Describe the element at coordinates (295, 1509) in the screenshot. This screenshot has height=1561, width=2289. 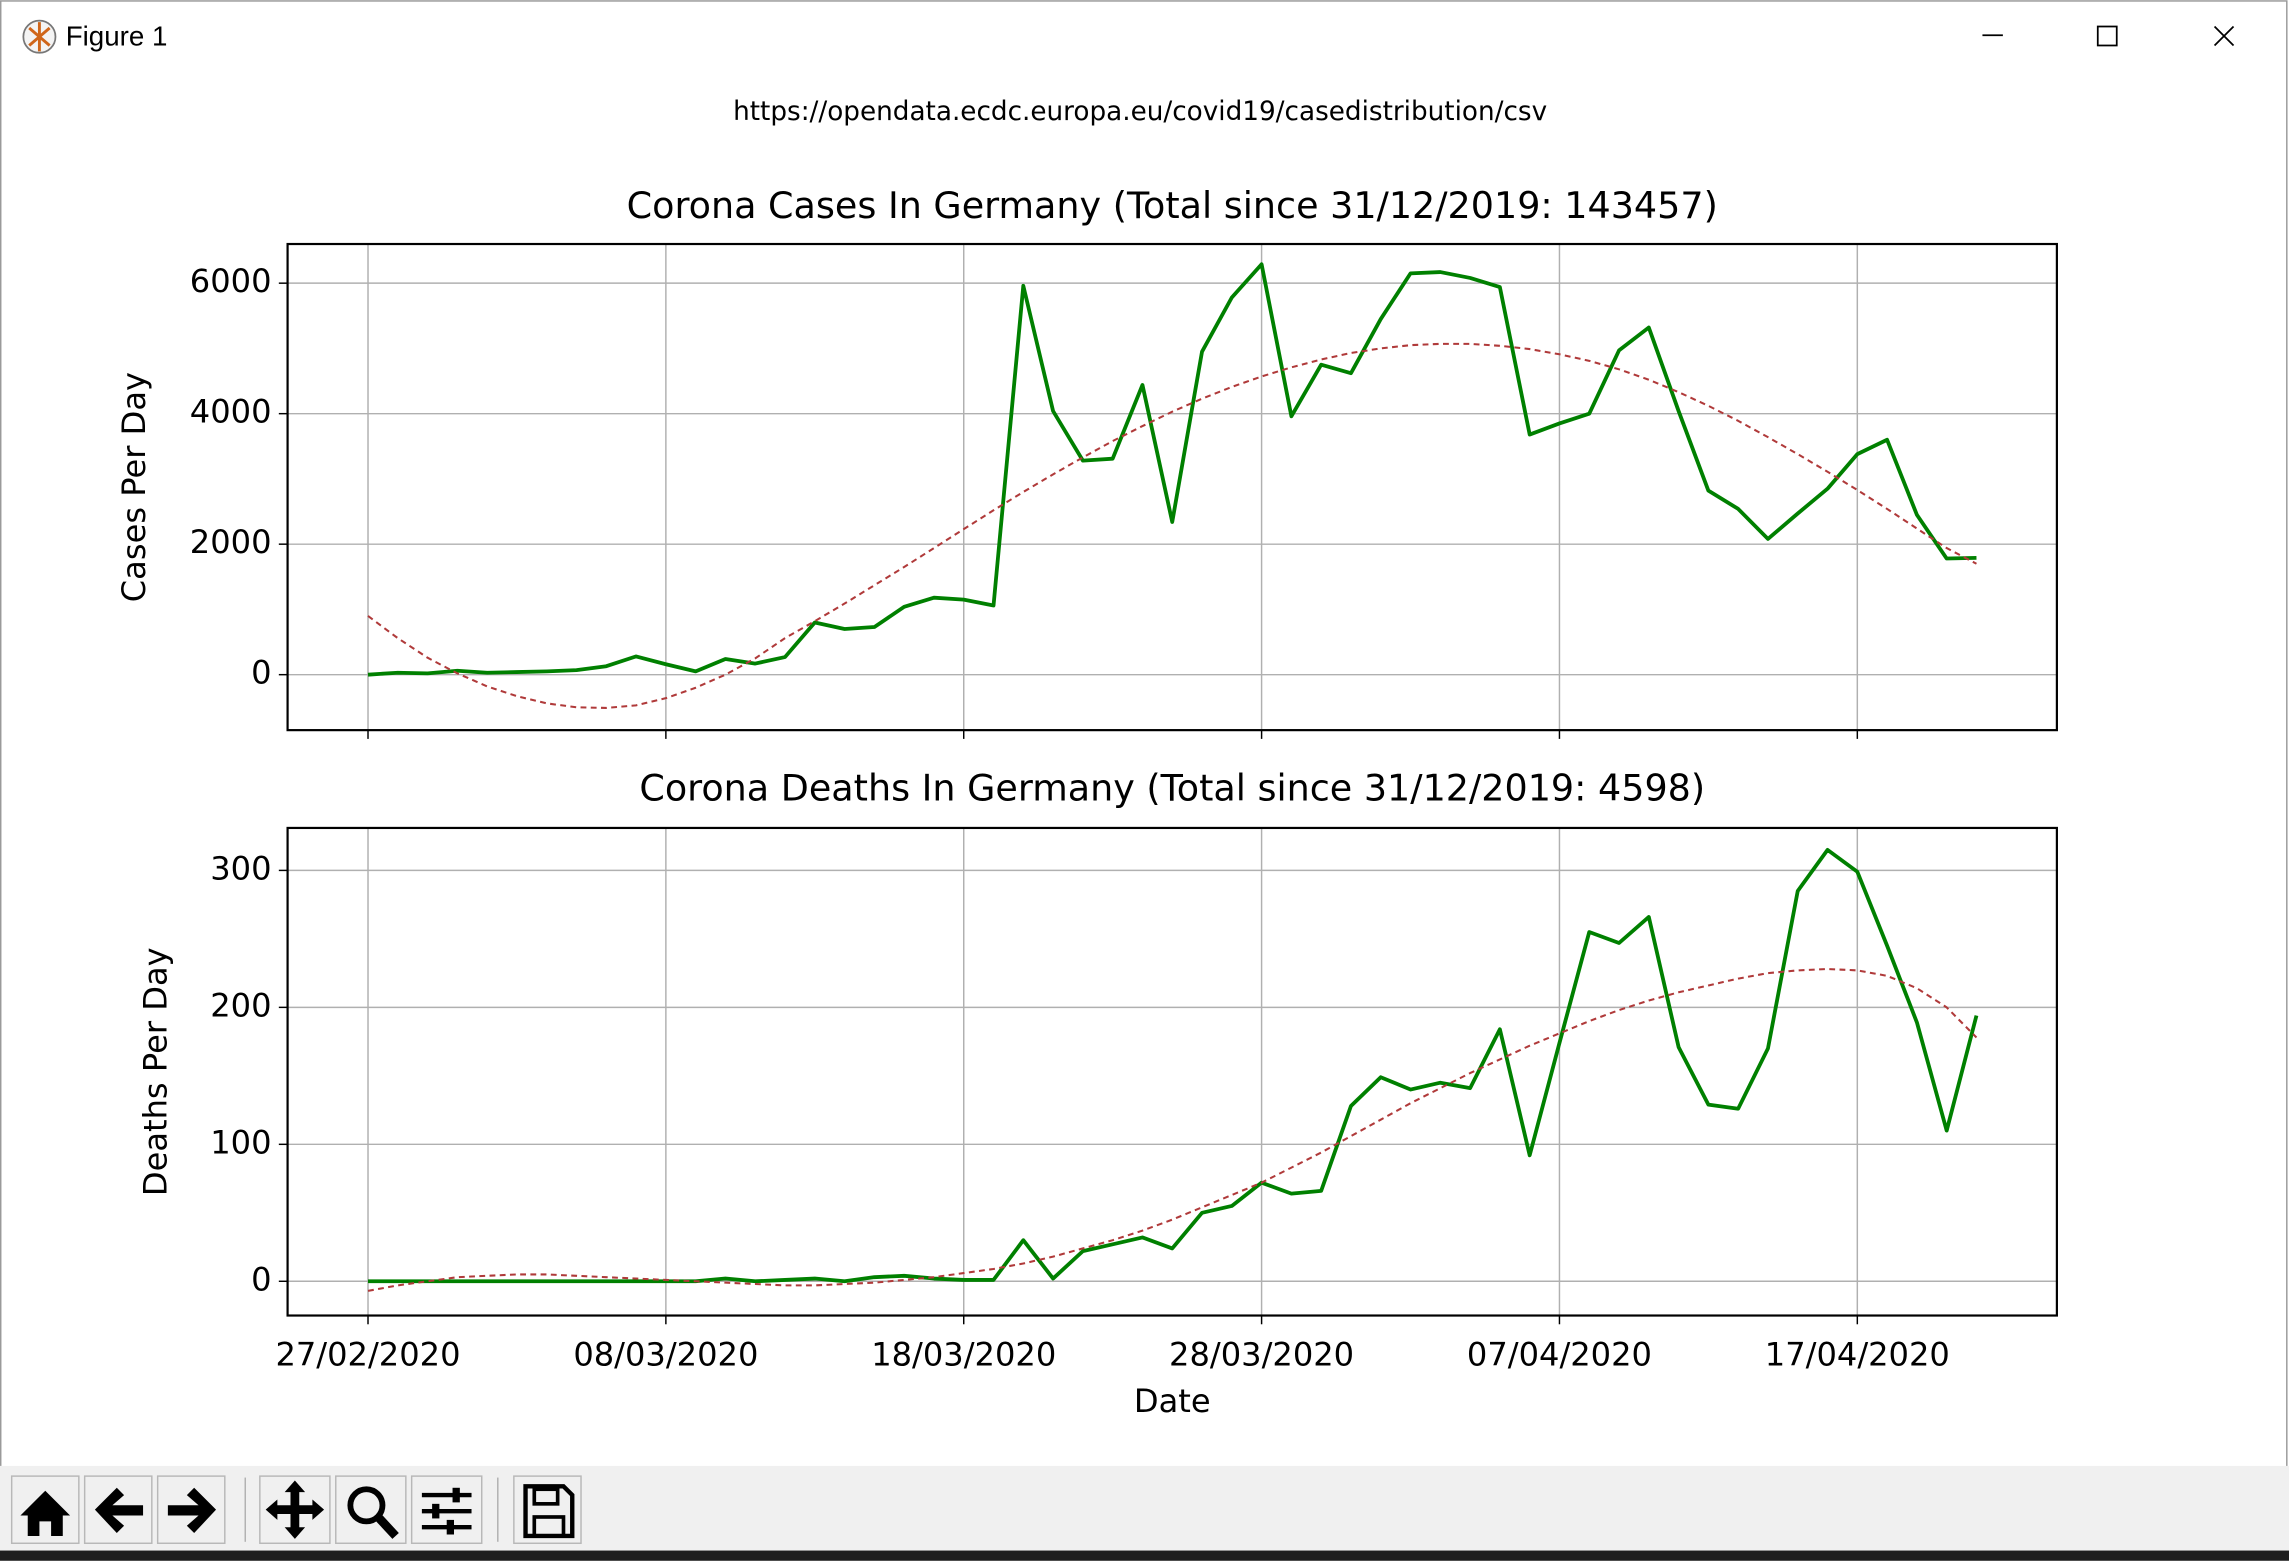
I see `pan-button` at that location.